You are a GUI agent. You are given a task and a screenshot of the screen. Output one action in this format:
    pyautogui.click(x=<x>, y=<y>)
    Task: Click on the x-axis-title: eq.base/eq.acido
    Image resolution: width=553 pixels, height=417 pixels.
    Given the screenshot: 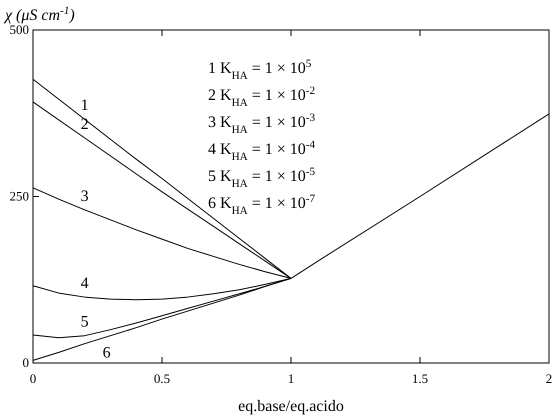 What is the action you would take?
    pyautogui.click(x=291, y=406)
    